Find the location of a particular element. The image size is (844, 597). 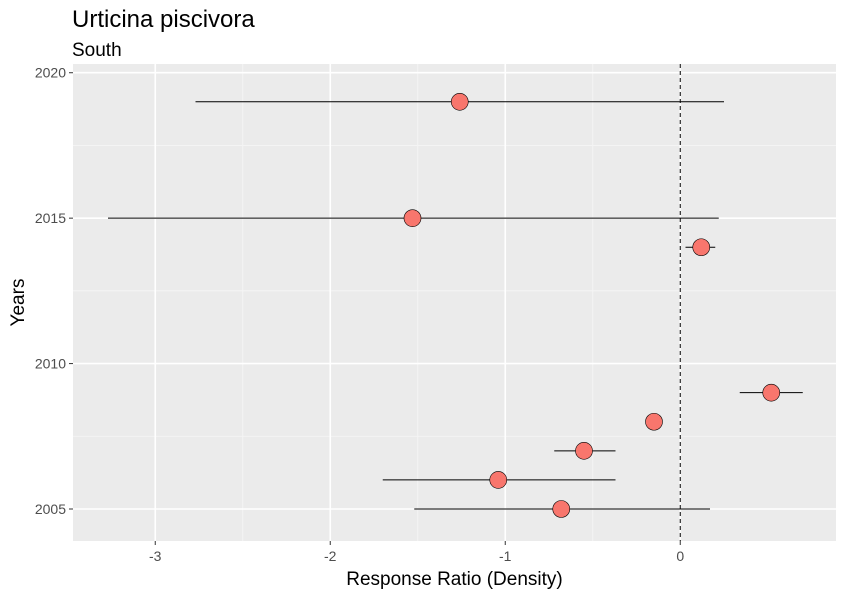

y-tick-label: 2010 is located at coordinates (50, 364).